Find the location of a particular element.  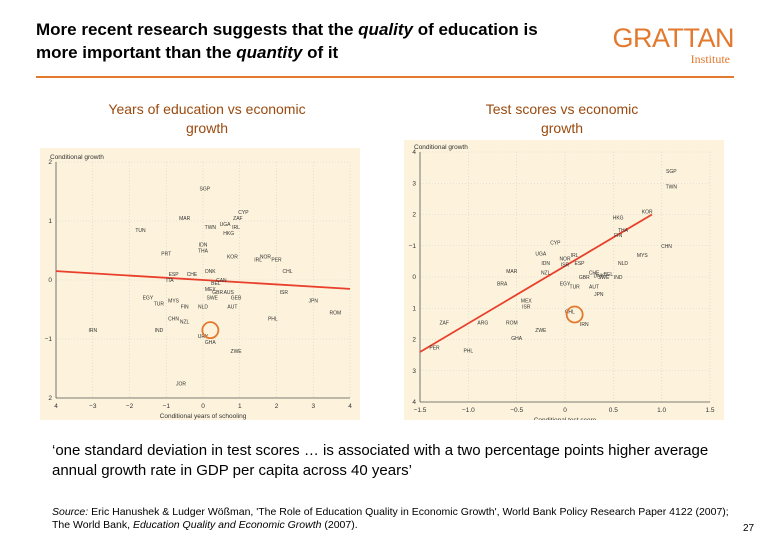

right-panel-title: Test scores vs economic growth is located at coordinates (562, 118).